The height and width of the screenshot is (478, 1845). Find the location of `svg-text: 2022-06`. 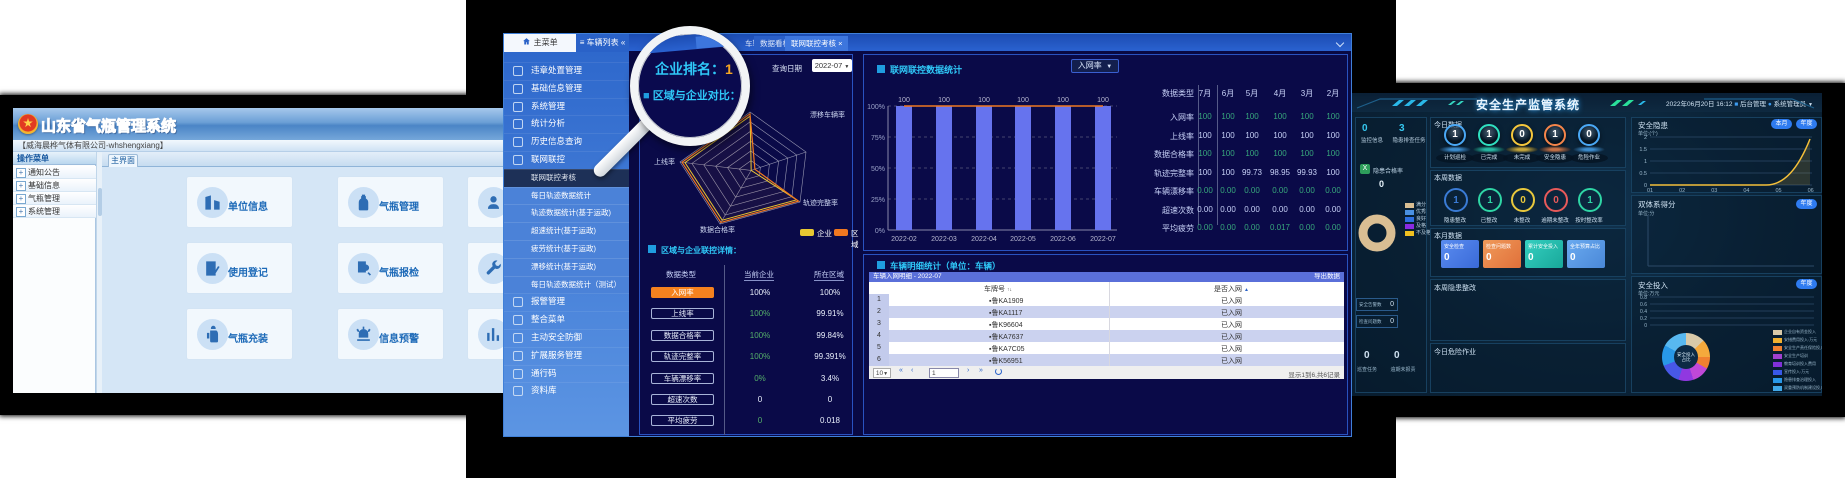

svg-text: 2022-06 is located at coordinates (1063, 239).